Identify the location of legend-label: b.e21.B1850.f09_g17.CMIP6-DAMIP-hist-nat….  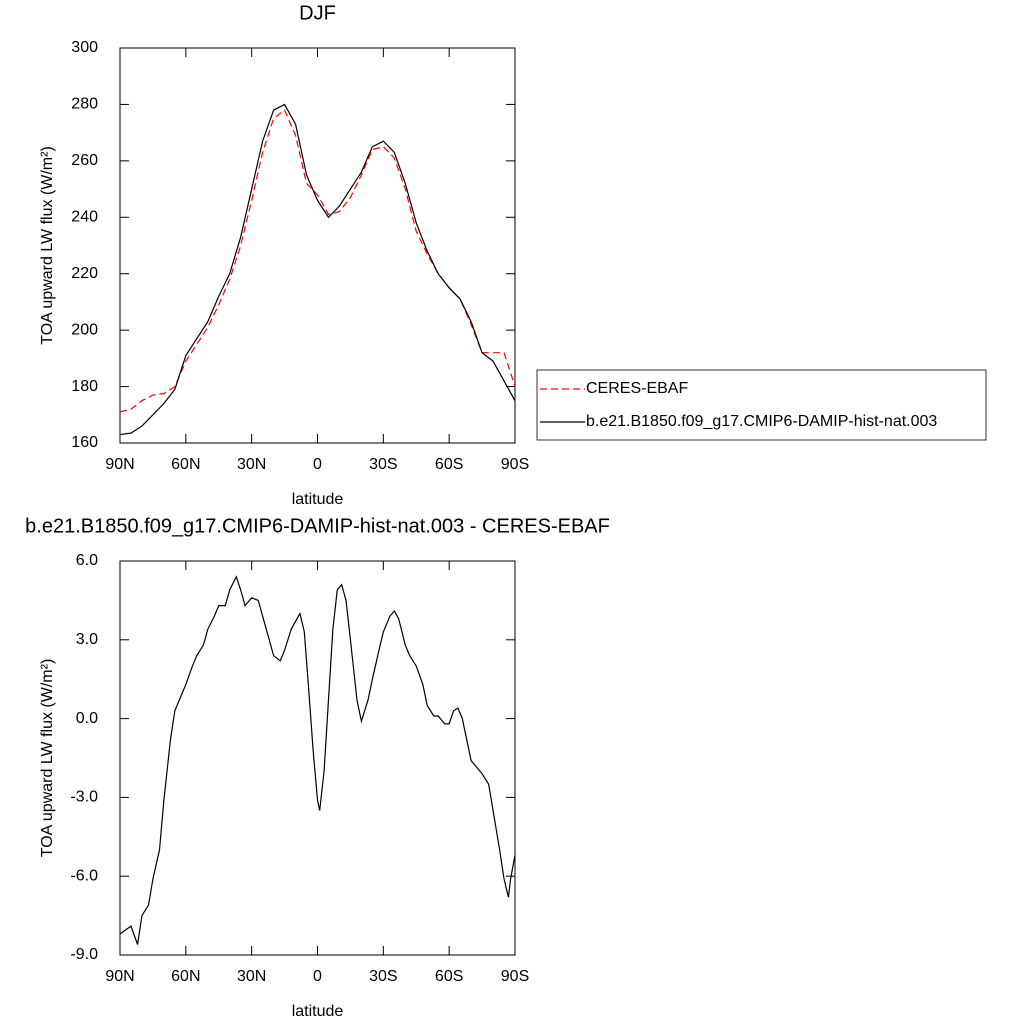
(761, 421).